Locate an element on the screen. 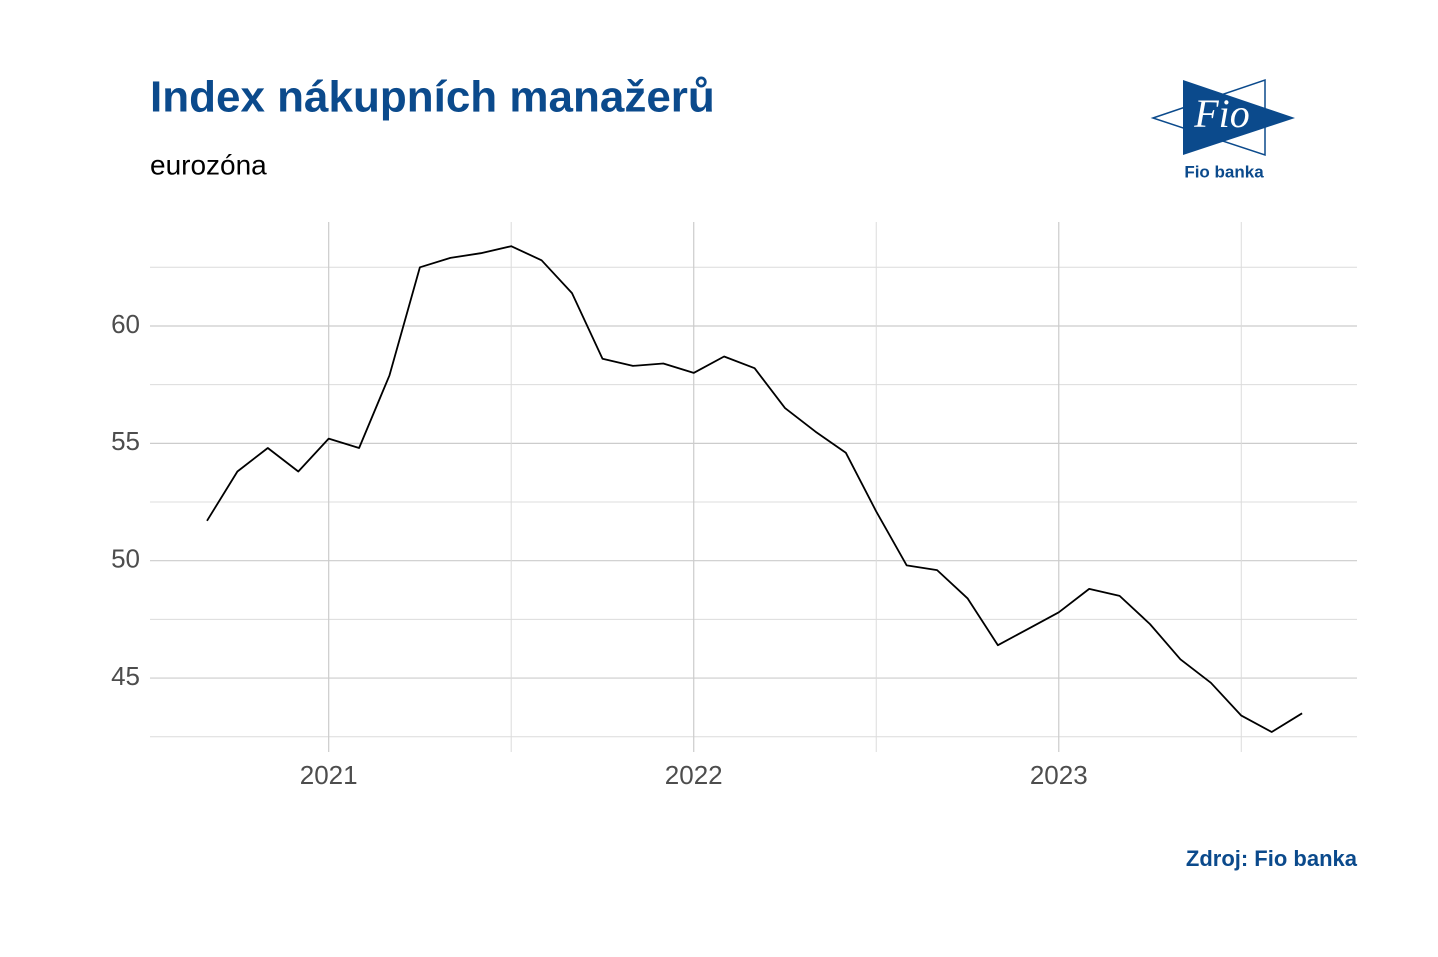  x-tick-label: 2022 is located at coordinates (694, 775).